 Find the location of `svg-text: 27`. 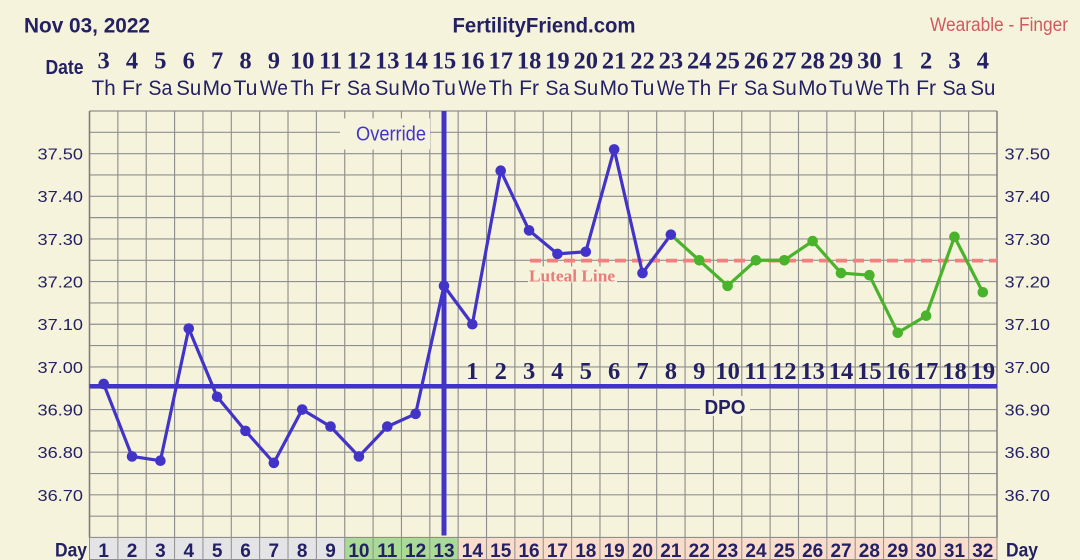

svg-text: 27 is located at coordinates (840, 550).